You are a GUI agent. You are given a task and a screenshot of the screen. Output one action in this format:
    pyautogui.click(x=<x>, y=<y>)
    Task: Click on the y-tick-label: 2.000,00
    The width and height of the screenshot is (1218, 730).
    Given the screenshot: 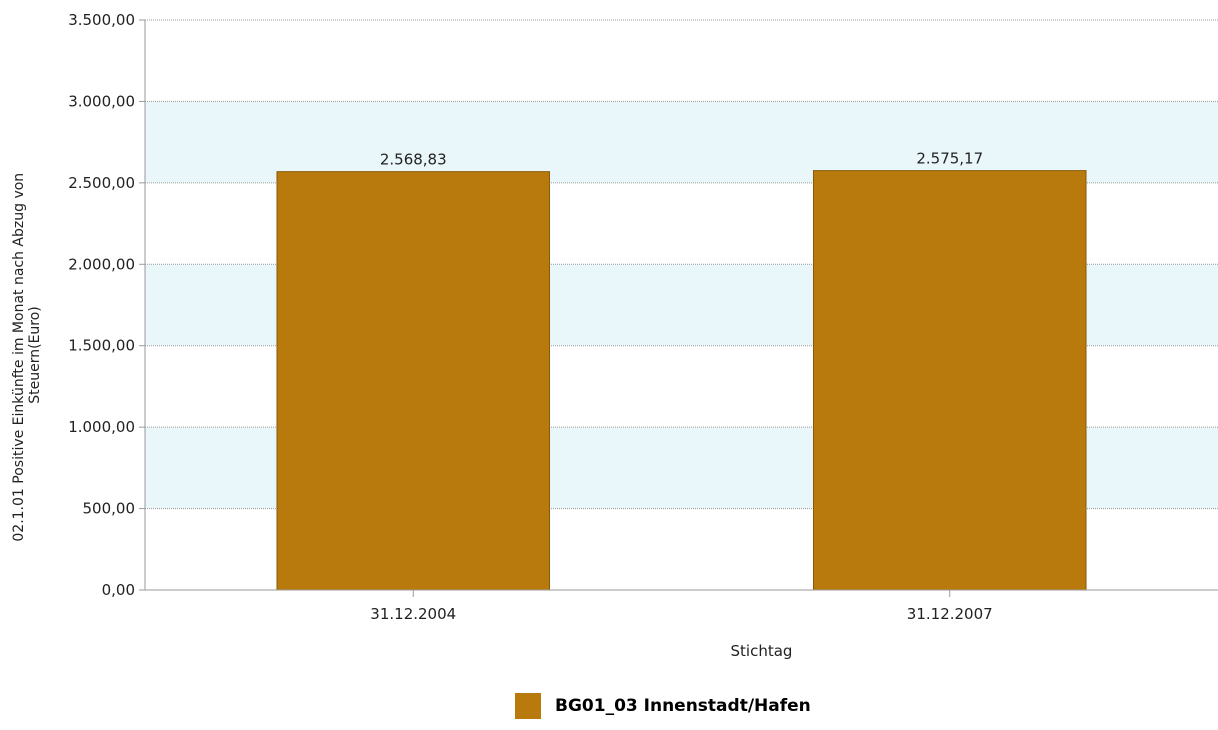 What is the action you would take?
    pyautogui.click(x=101, y=264)
    